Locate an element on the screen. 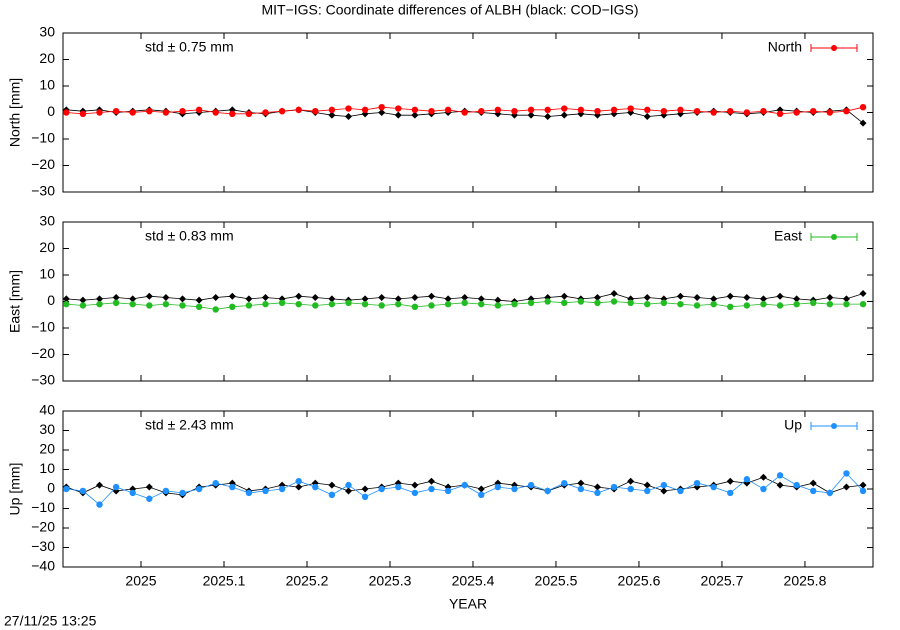 Image resolution: width=900 pixels, height=630 pixels. x-tick-label: 2025.8 is located at coordinates (805, 581).